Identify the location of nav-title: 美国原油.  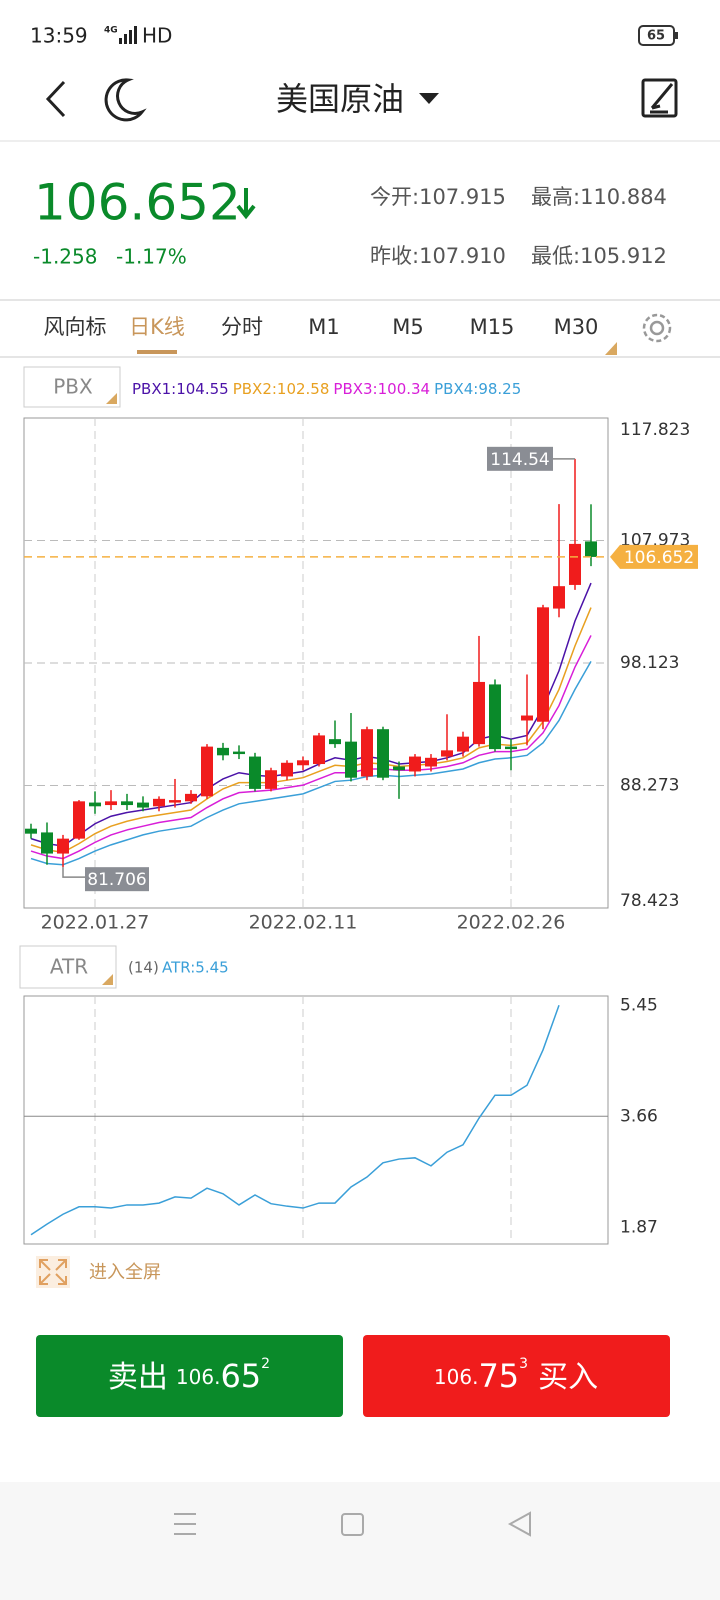
(340, 99).